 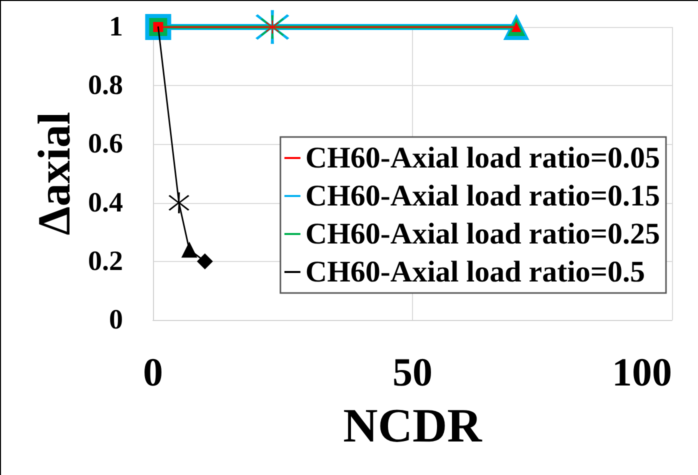 I want to click on y-axis-title: Δaxial, so click(x=54, y=174).